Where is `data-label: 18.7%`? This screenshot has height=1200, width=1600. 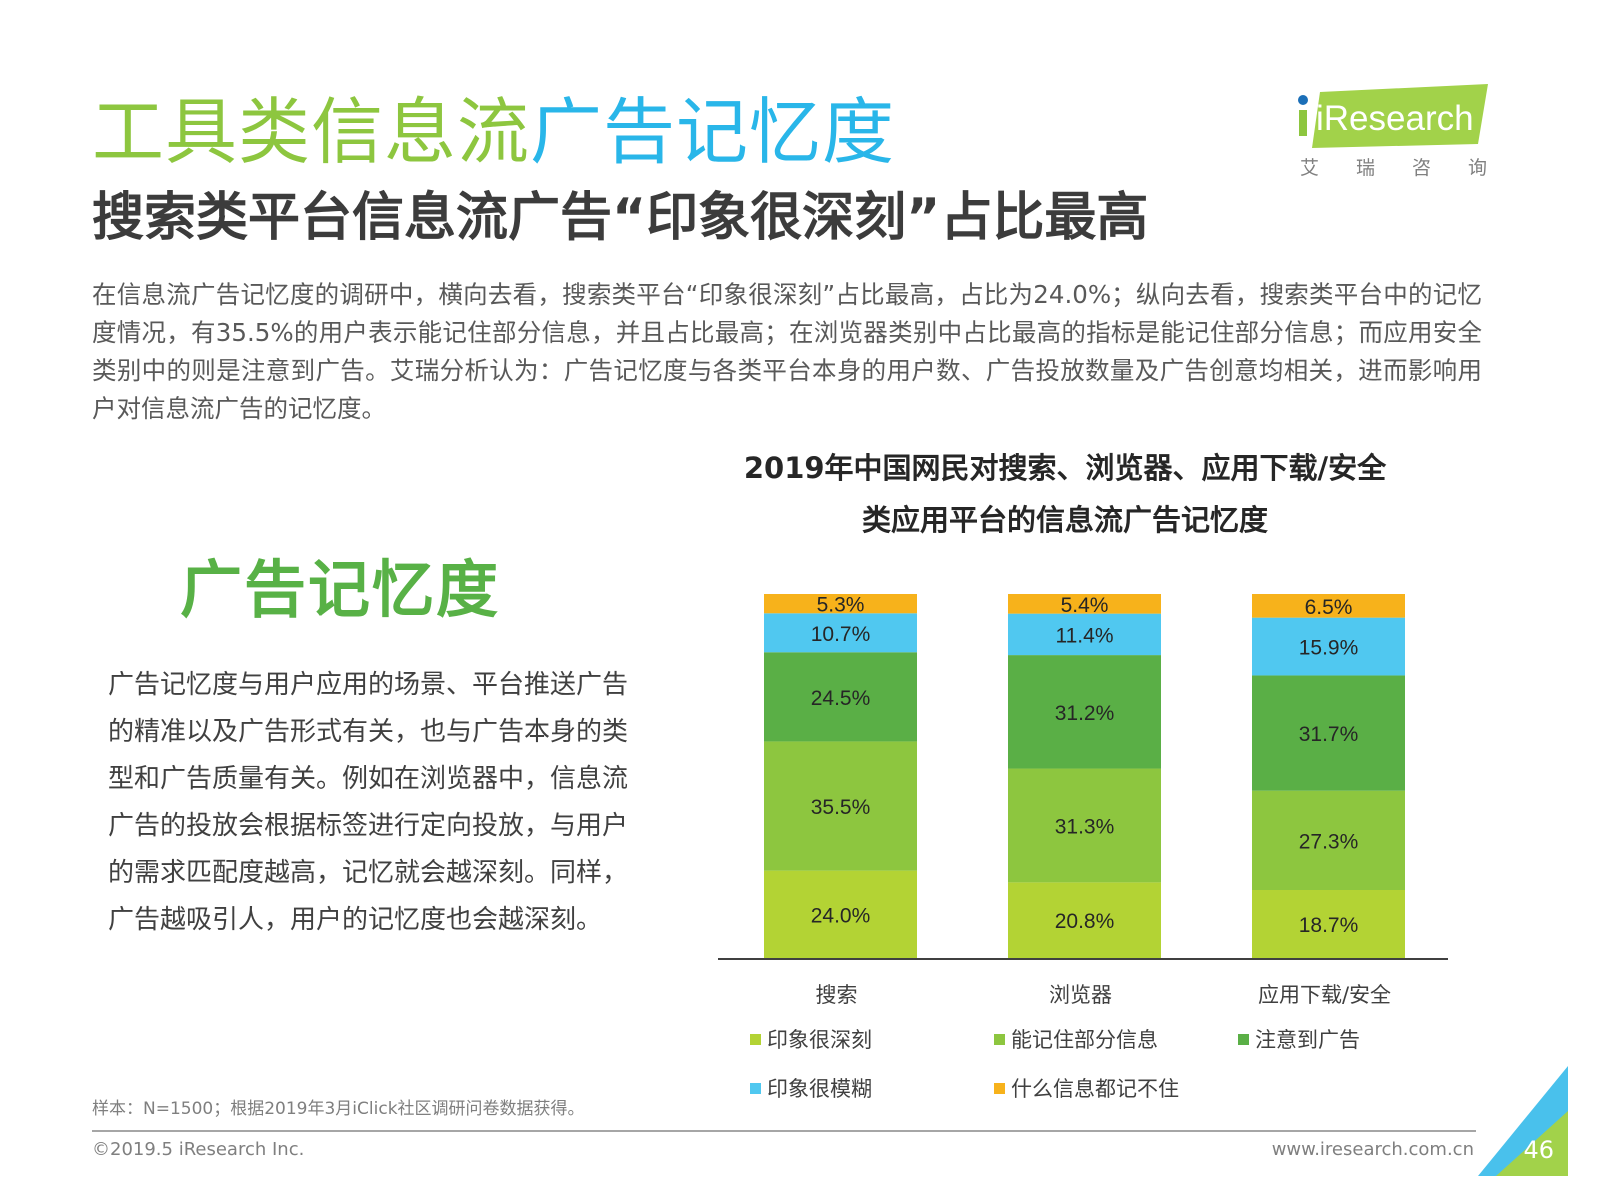
data-label: 18.7% is located at coordinates (1329, 925).